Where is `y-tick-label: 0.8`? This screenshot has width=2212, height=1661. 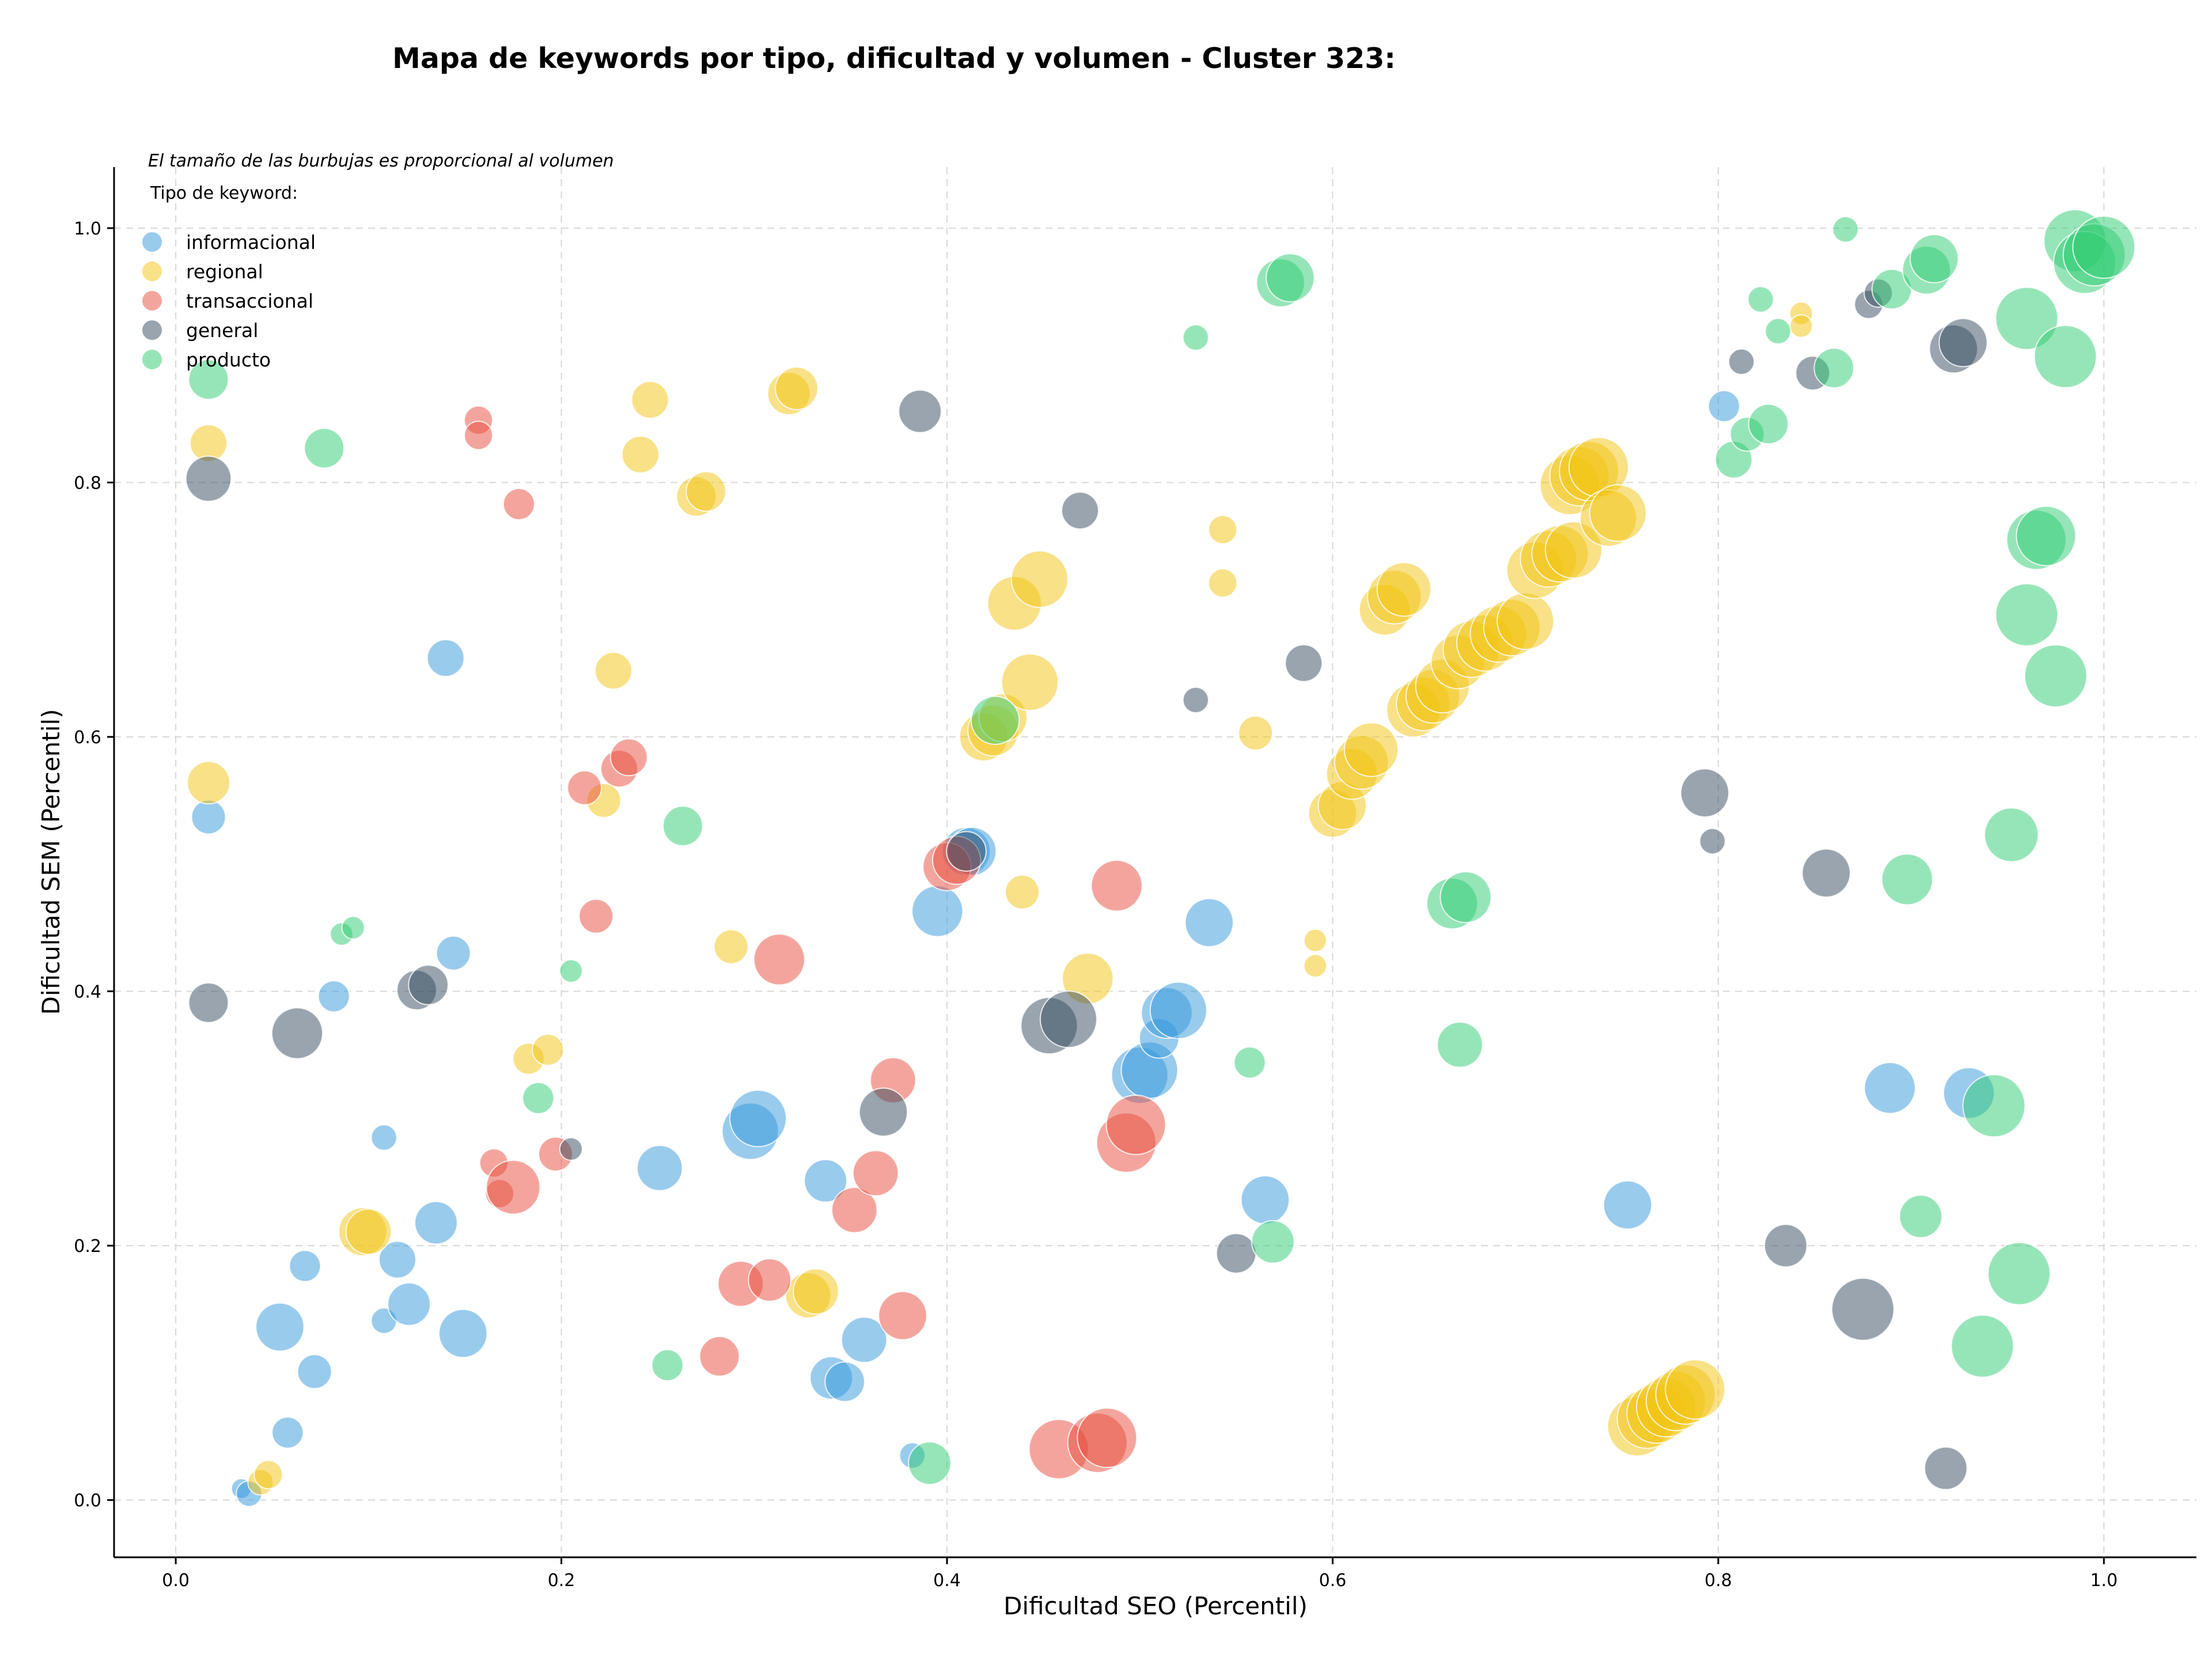 y-tick-label: 0.8 is located at coordinates (87, 484).